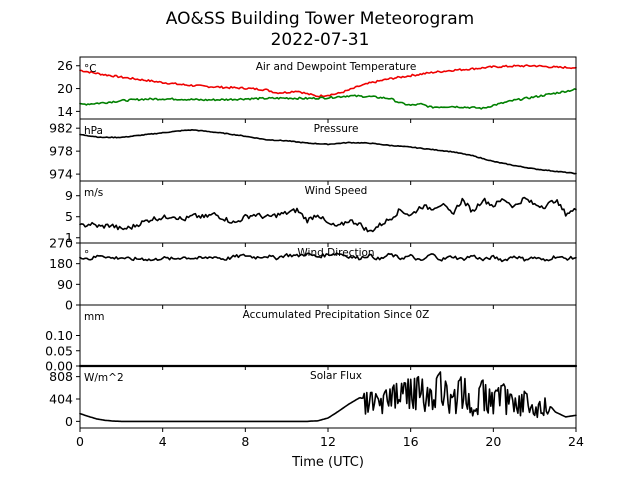 This screenshot has height=480, width=640. I want to click on y-tick-label: 974, so click(61, 174).